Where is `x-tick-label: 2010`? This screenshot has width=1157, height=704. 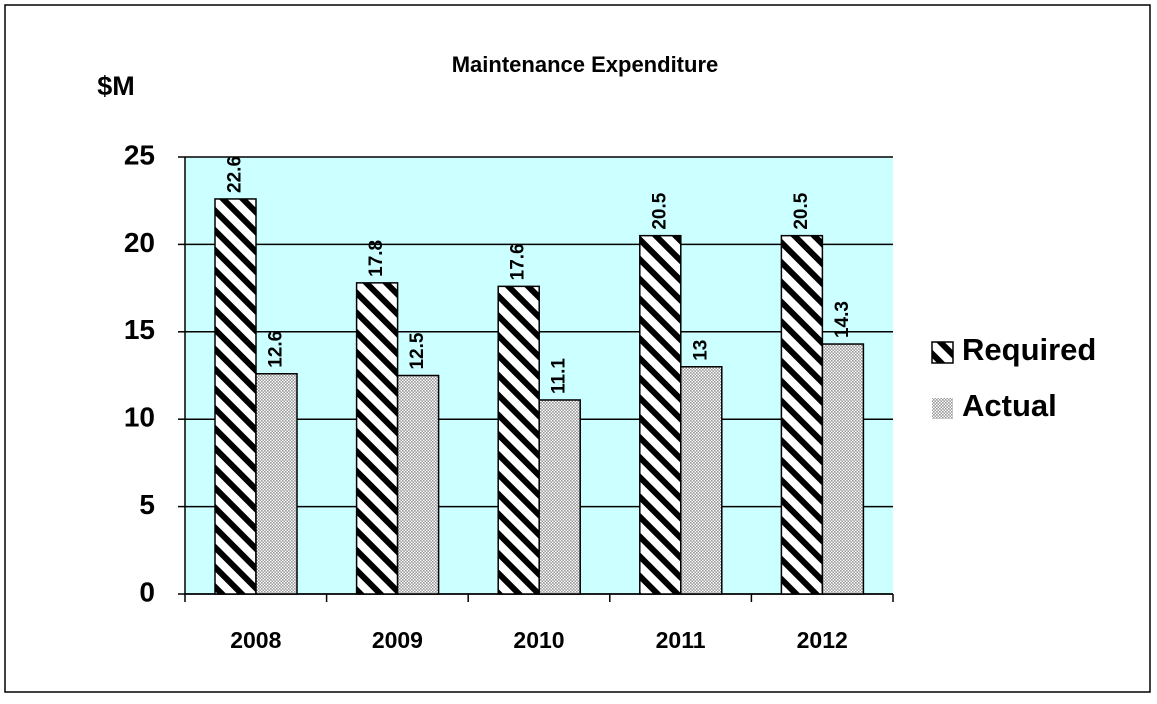
x-tick-label: 2010 is located at coordinates (538, 640).